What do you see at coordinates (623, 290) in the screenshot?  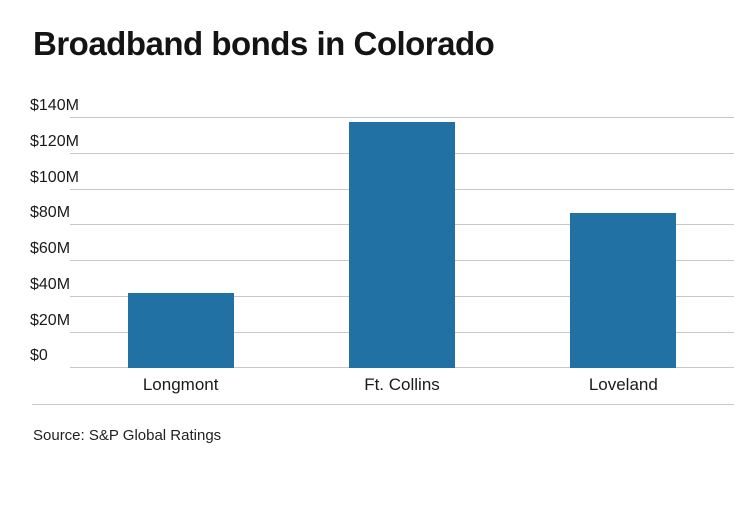 I see `bar-loveland` at bounding box center [623, 290].